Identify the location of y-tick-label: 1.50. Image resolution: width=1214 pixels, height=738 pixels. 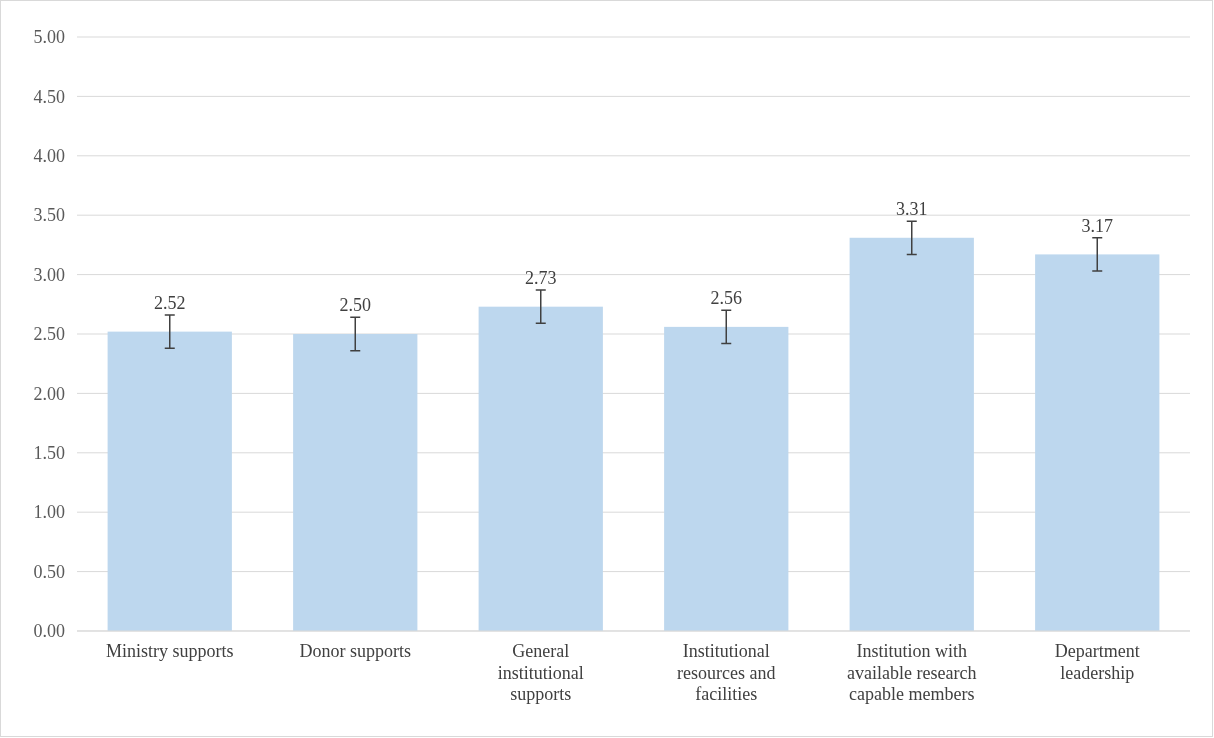
(49, 453).